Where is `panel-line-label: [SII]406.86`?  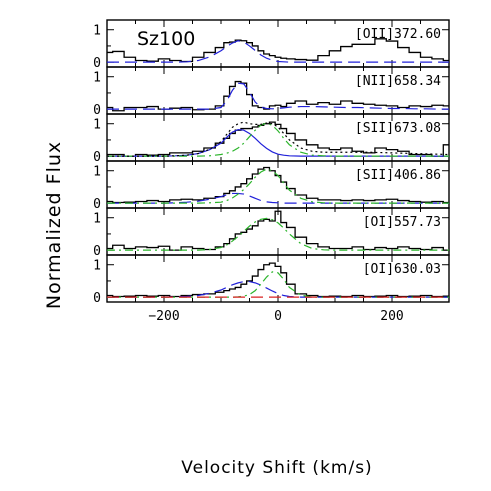 panel-line-label: [SII]406.86 is located at coordinates (398, 175).